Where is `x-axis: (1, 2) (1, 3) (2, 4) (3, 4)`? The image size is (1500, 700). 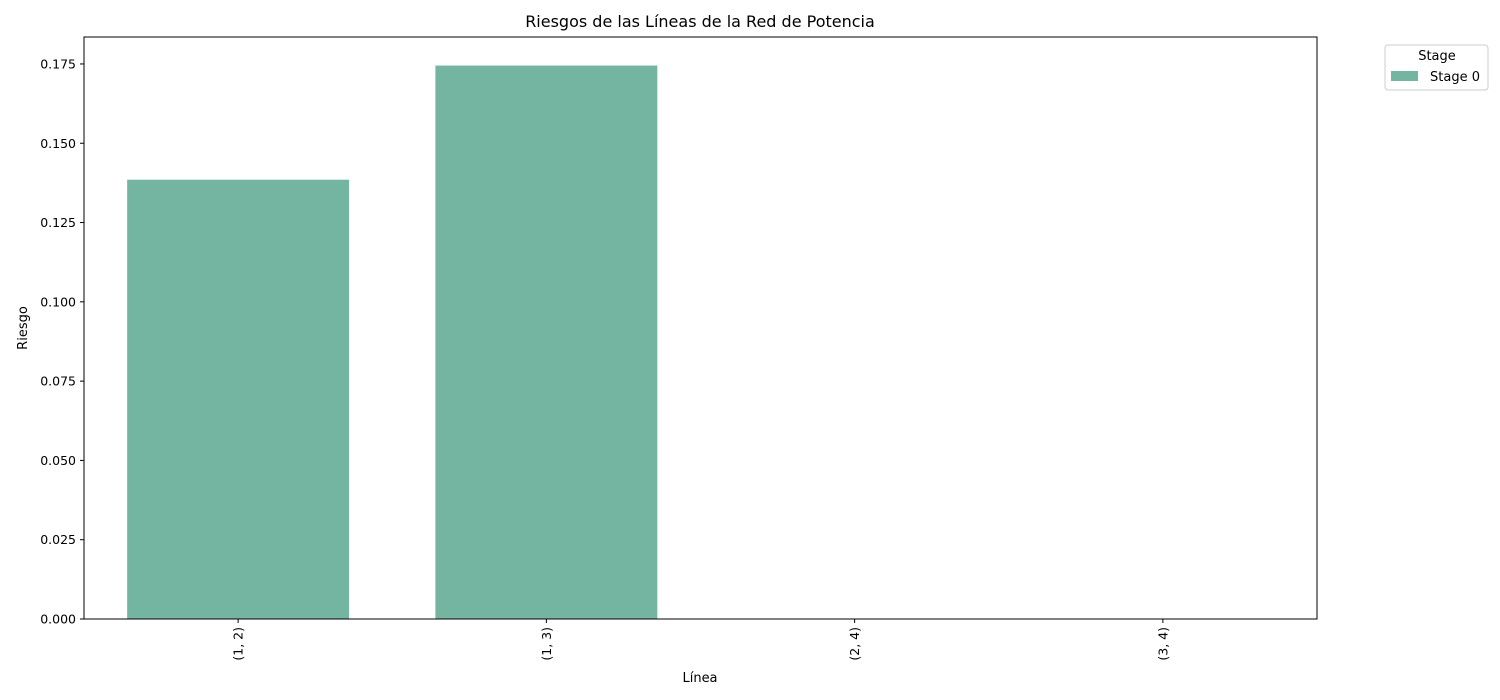 x-axis: (1, 2) (1, 3) (2, 4) (3, 4) is located at coordinates (700, 640).